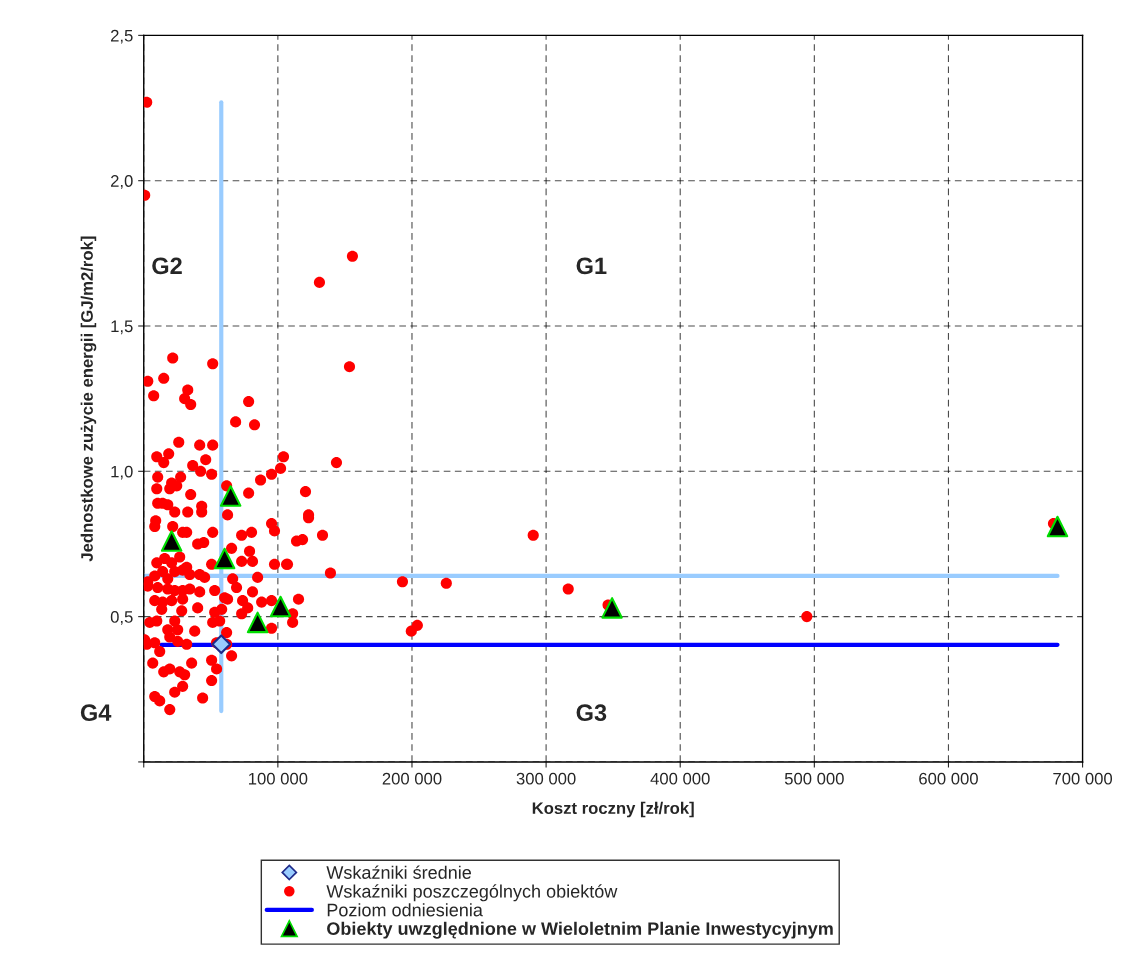 The image size is (1123, 956). I want to click on x-tick-label: 400 000, so click(680, 778).